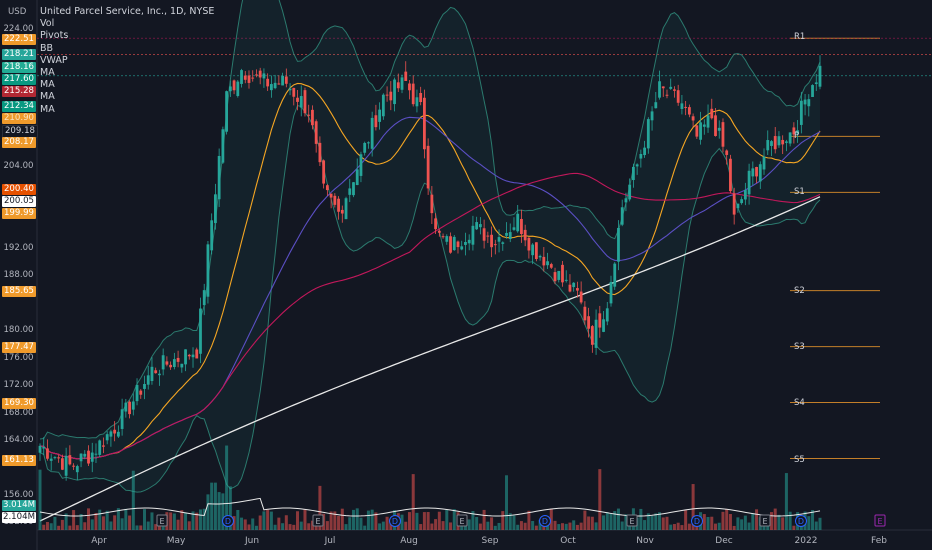 This screenshot has height=550, width=932. What do you see at coordinates (18, 166) in the screenshot?
I see `y-tick: 204.00` at bounding box center [18, 166].